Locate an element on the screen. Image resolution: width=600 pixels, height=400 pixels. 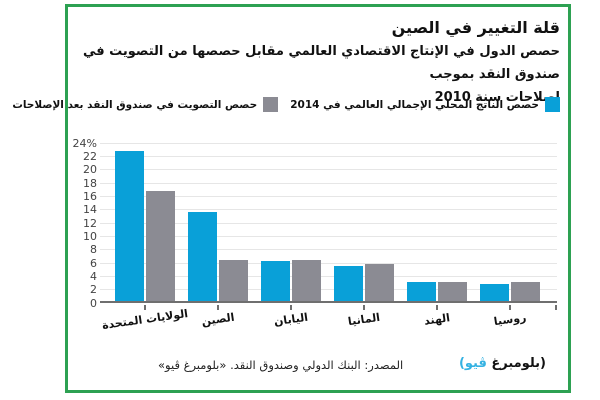
y-axis-tick-label: 20 is located at coordinates (90, 170).